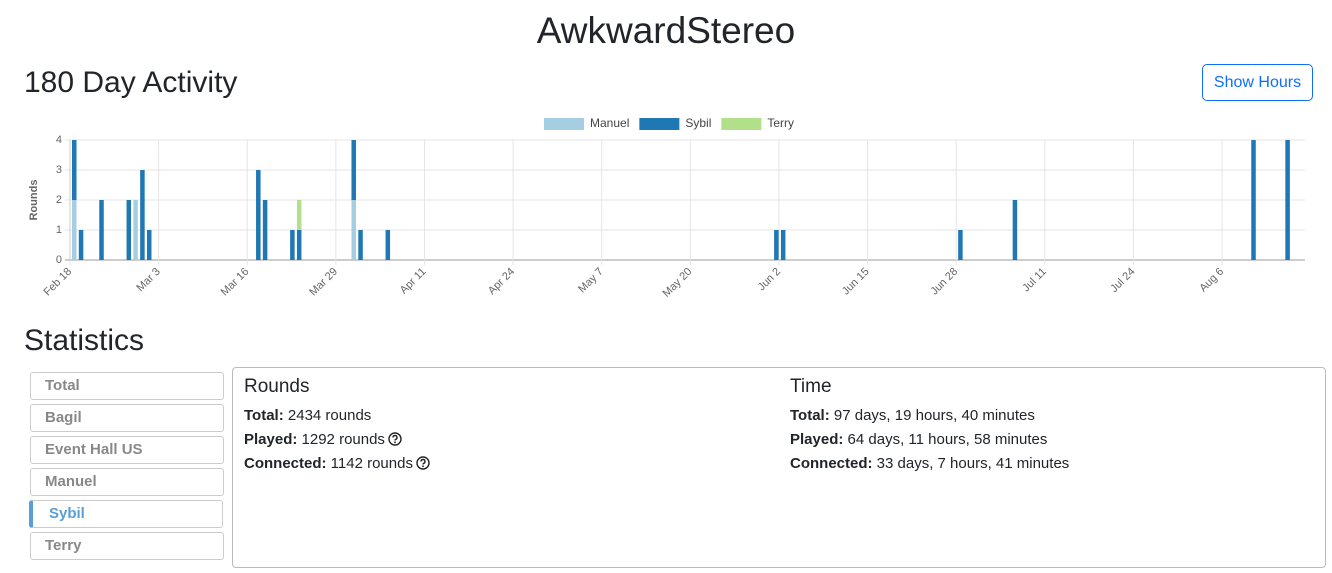 This screenshot has height=573, width=1332. Describe the element at coordinates (1034, 280) in the screenshot. I see `x-tick-label: Jul 11` at that location.